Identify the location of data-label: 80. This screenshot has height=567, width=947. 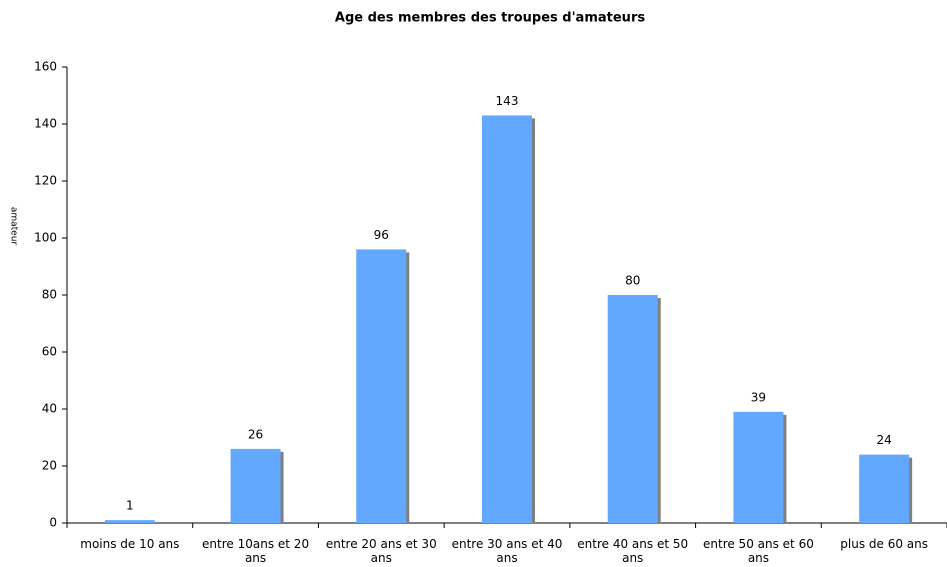
(632, 281).